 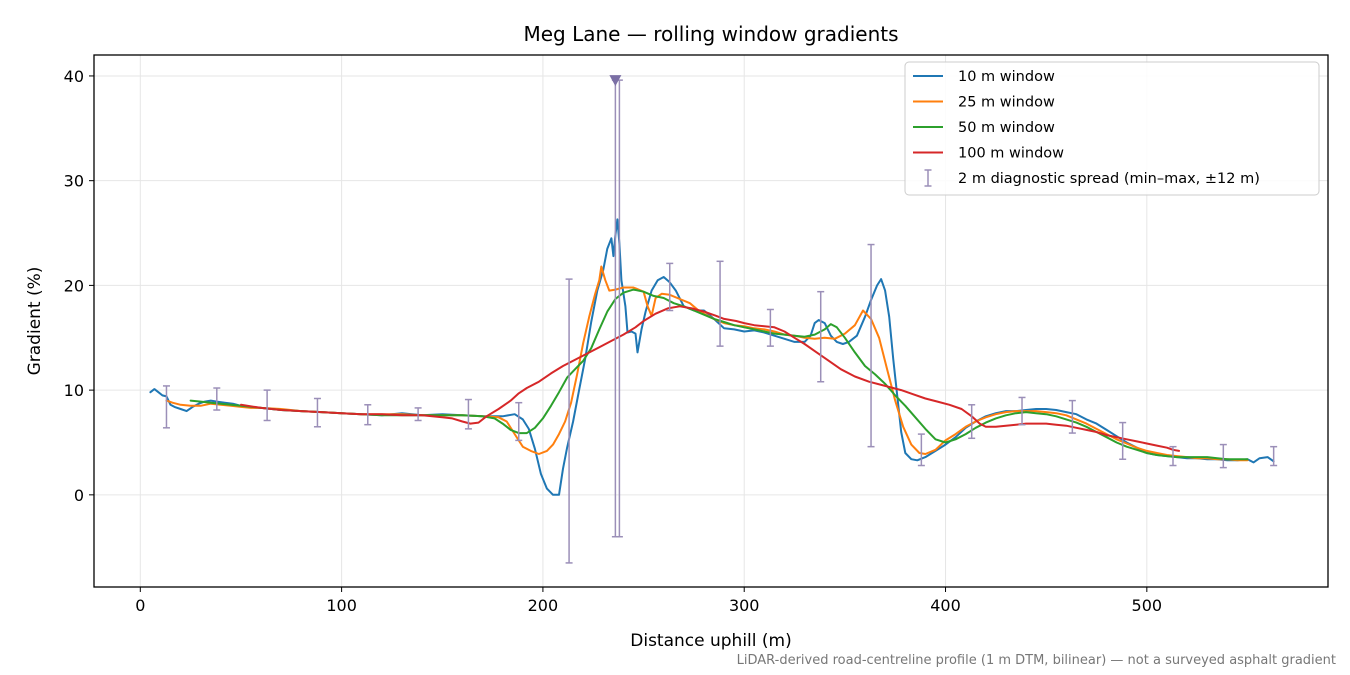 I want to click on legend-label-4: 100 m window, so click(x=1011, y=154).